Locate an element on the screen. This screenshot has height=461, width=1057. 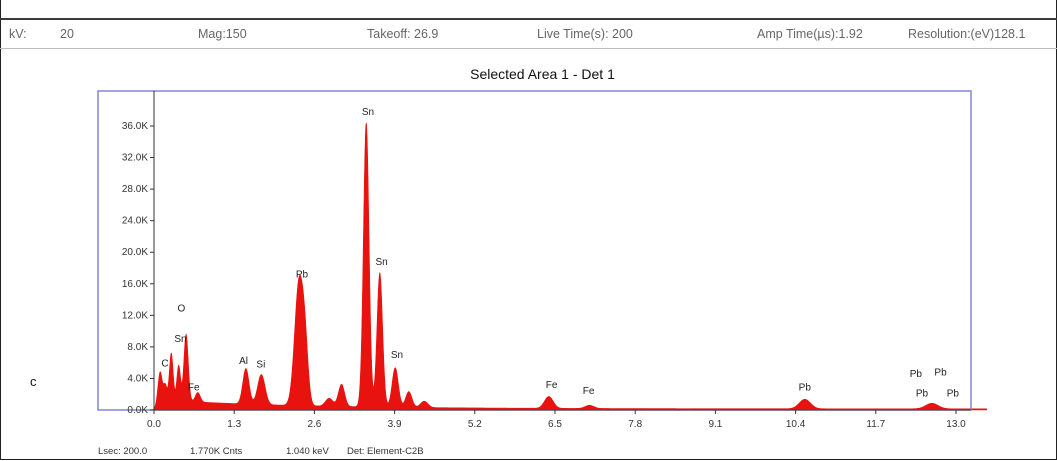
y-tick-label: 0.0K is located at coordinates (137, 410).